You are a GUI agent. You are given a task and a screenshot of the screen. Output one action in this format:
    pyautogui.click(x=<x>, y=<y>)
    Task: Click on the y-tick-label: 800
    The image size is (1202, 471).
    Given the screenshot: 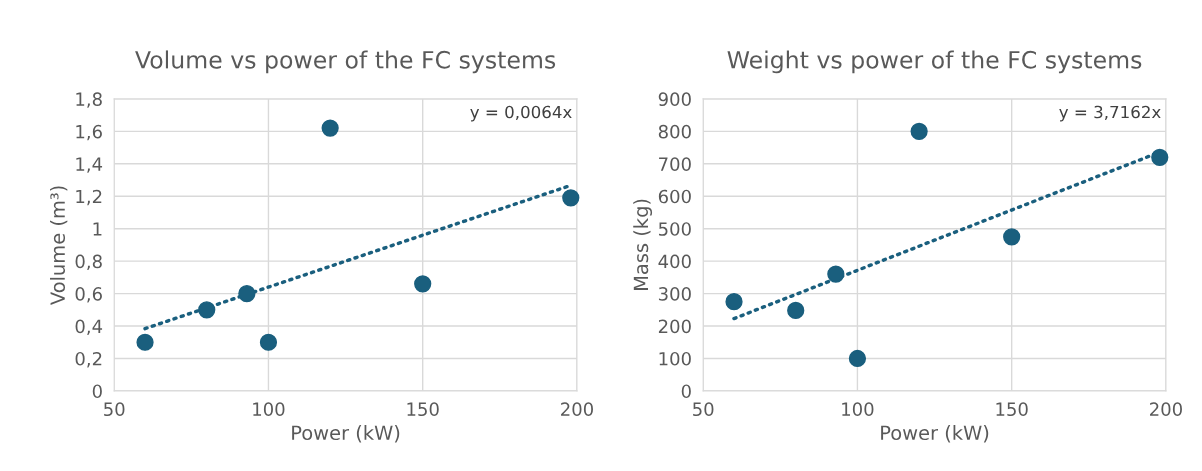 What is the action you would take?
    pyautogui.click(x=674, y=131)
    